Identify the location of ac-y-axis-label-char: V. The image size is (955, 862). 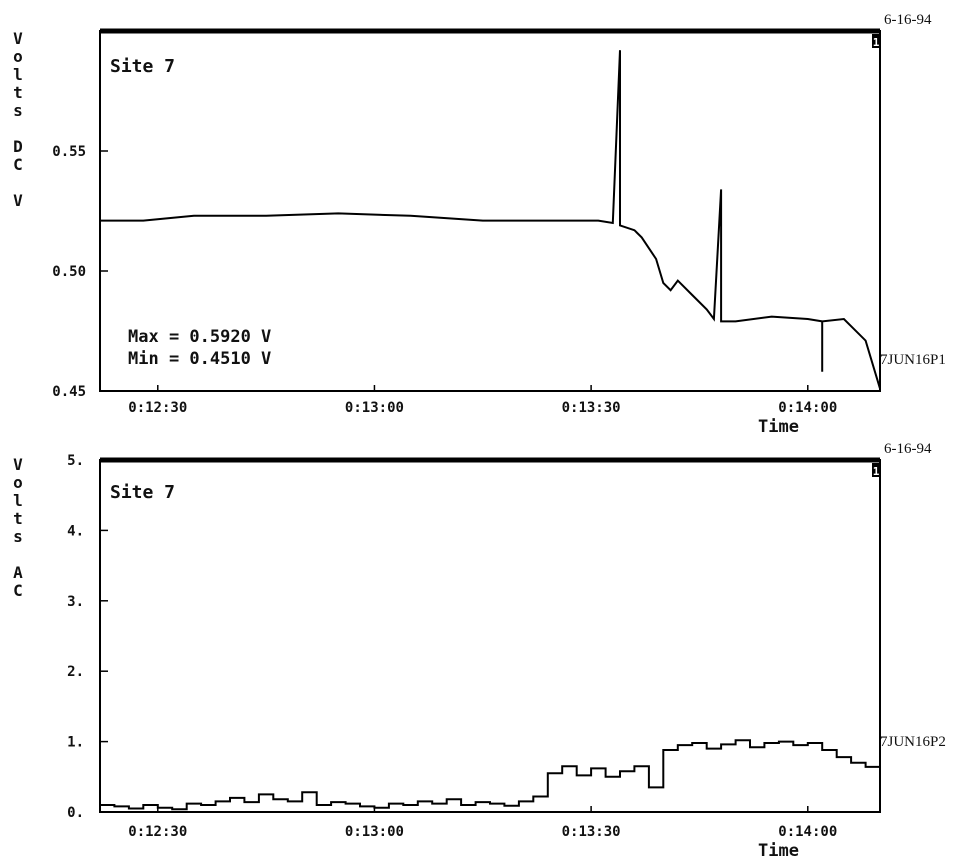
(18, 464).